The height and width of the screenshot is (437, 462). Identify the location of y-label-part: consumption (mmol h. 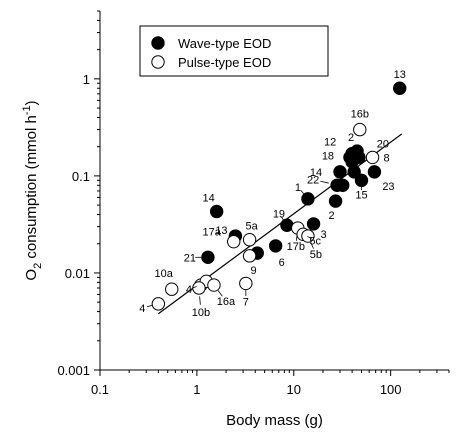
(31, 189).